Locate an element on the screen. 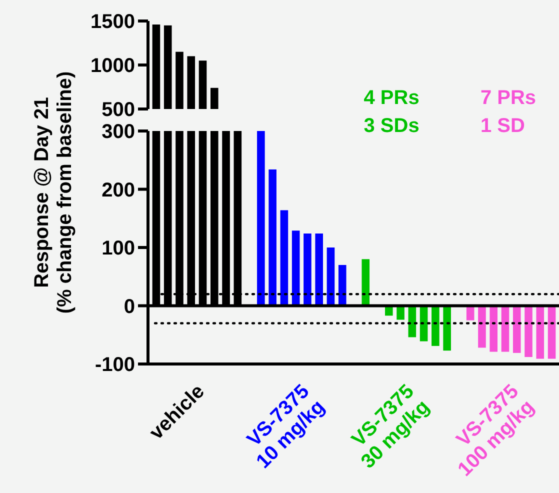 The width and height of the screenshot is (559, 493). y-tick-label: 1500 is located at coordinates (112, 22).